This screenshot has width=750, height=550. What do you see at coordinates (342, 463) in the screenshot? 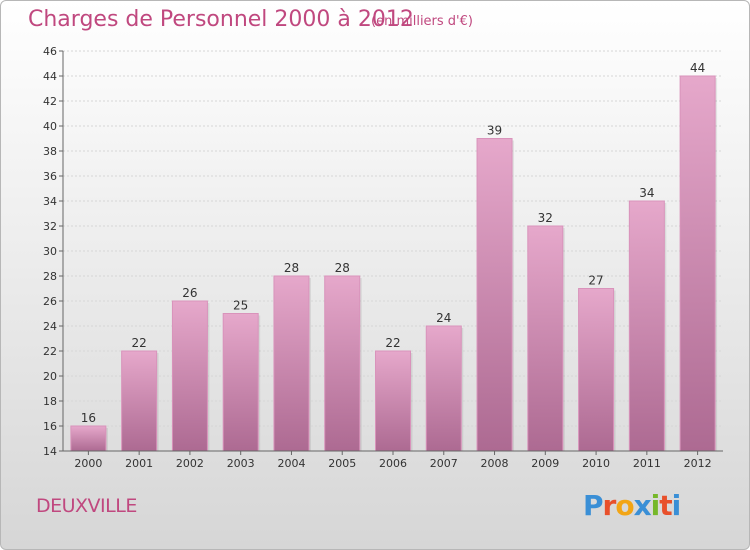
I see `x-tick-label: 2005` at bounding box center [342, 463].